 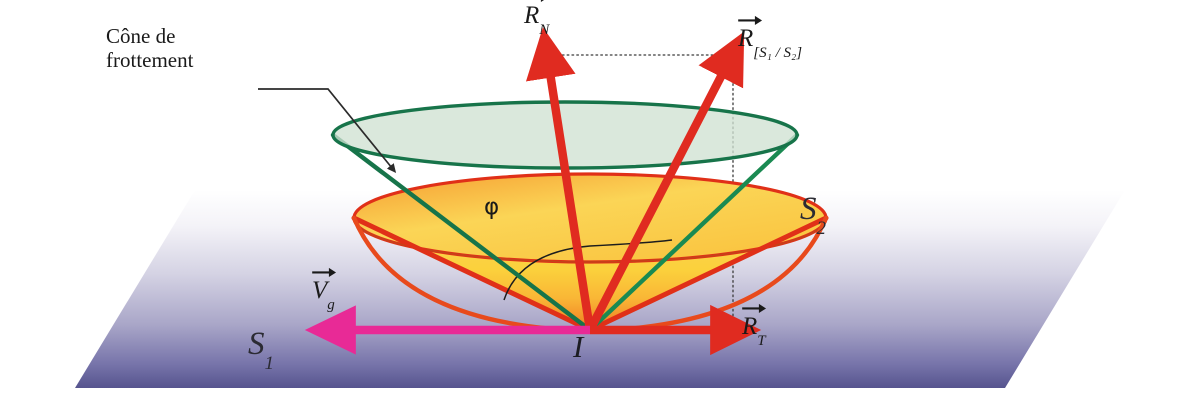 I want to click on vector-arrow-accent-r: R, so click(x=750, y=34).